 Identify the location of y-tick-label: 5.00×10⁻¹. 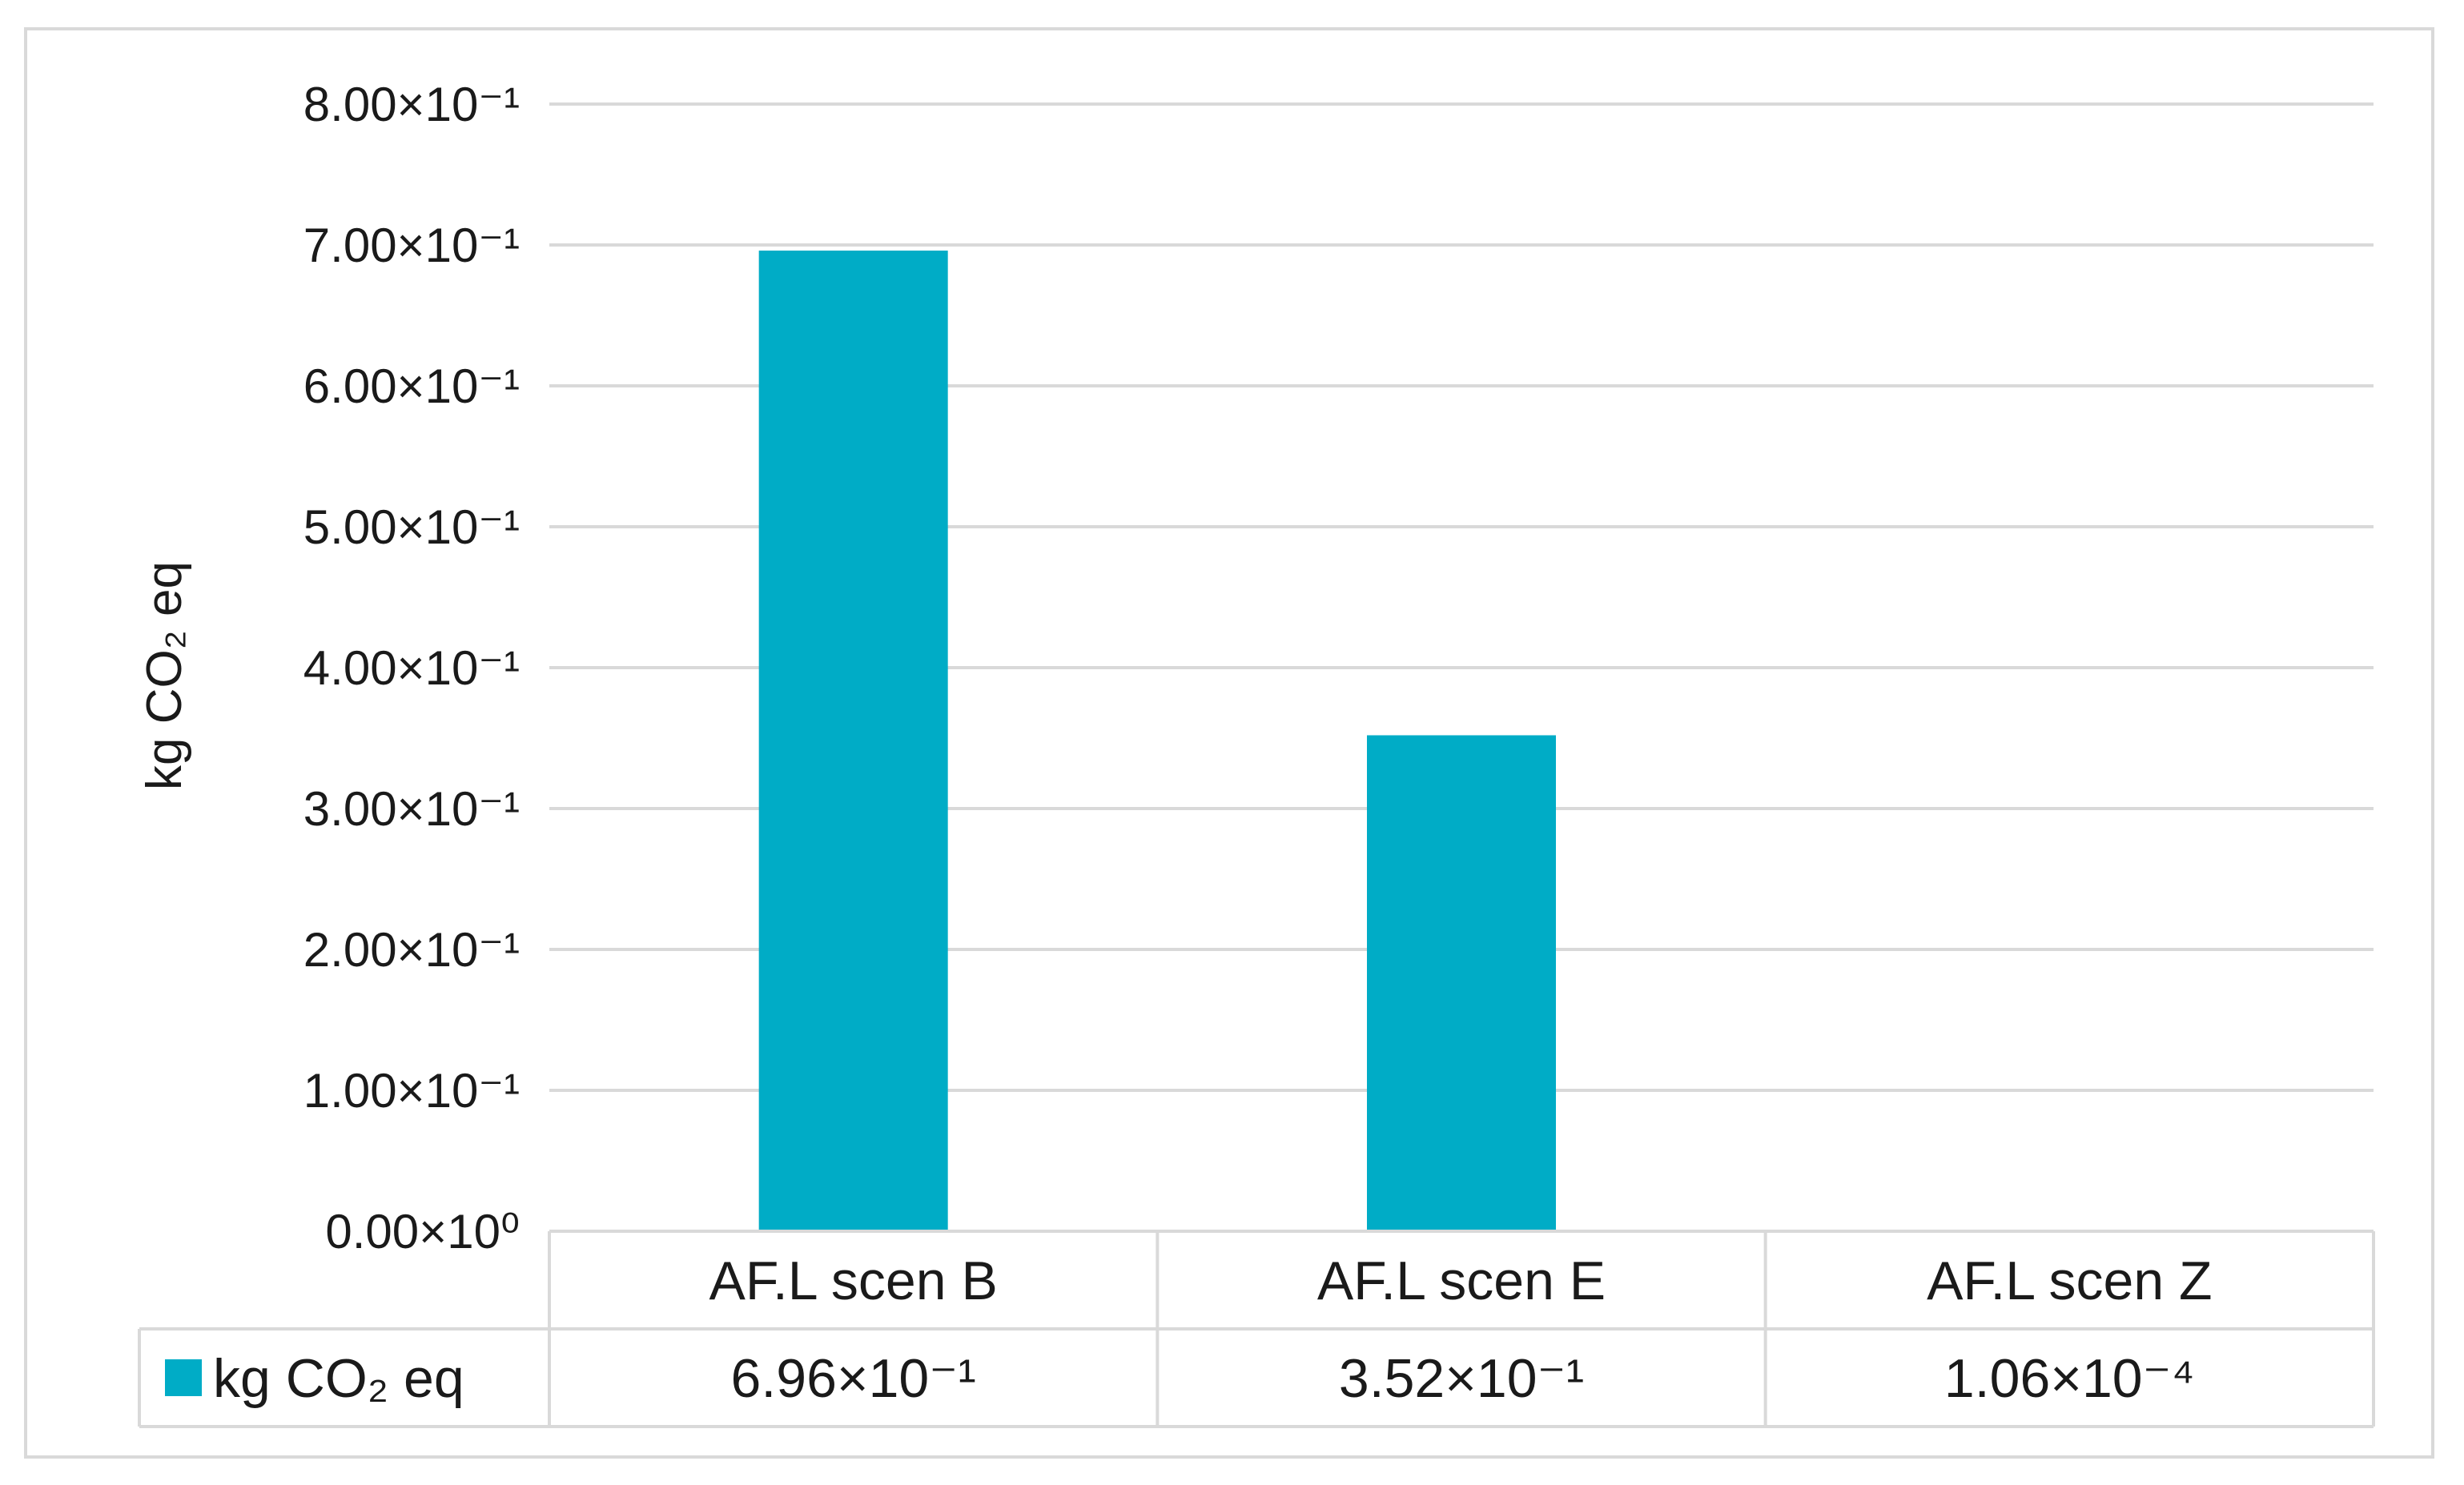
(411, 527).